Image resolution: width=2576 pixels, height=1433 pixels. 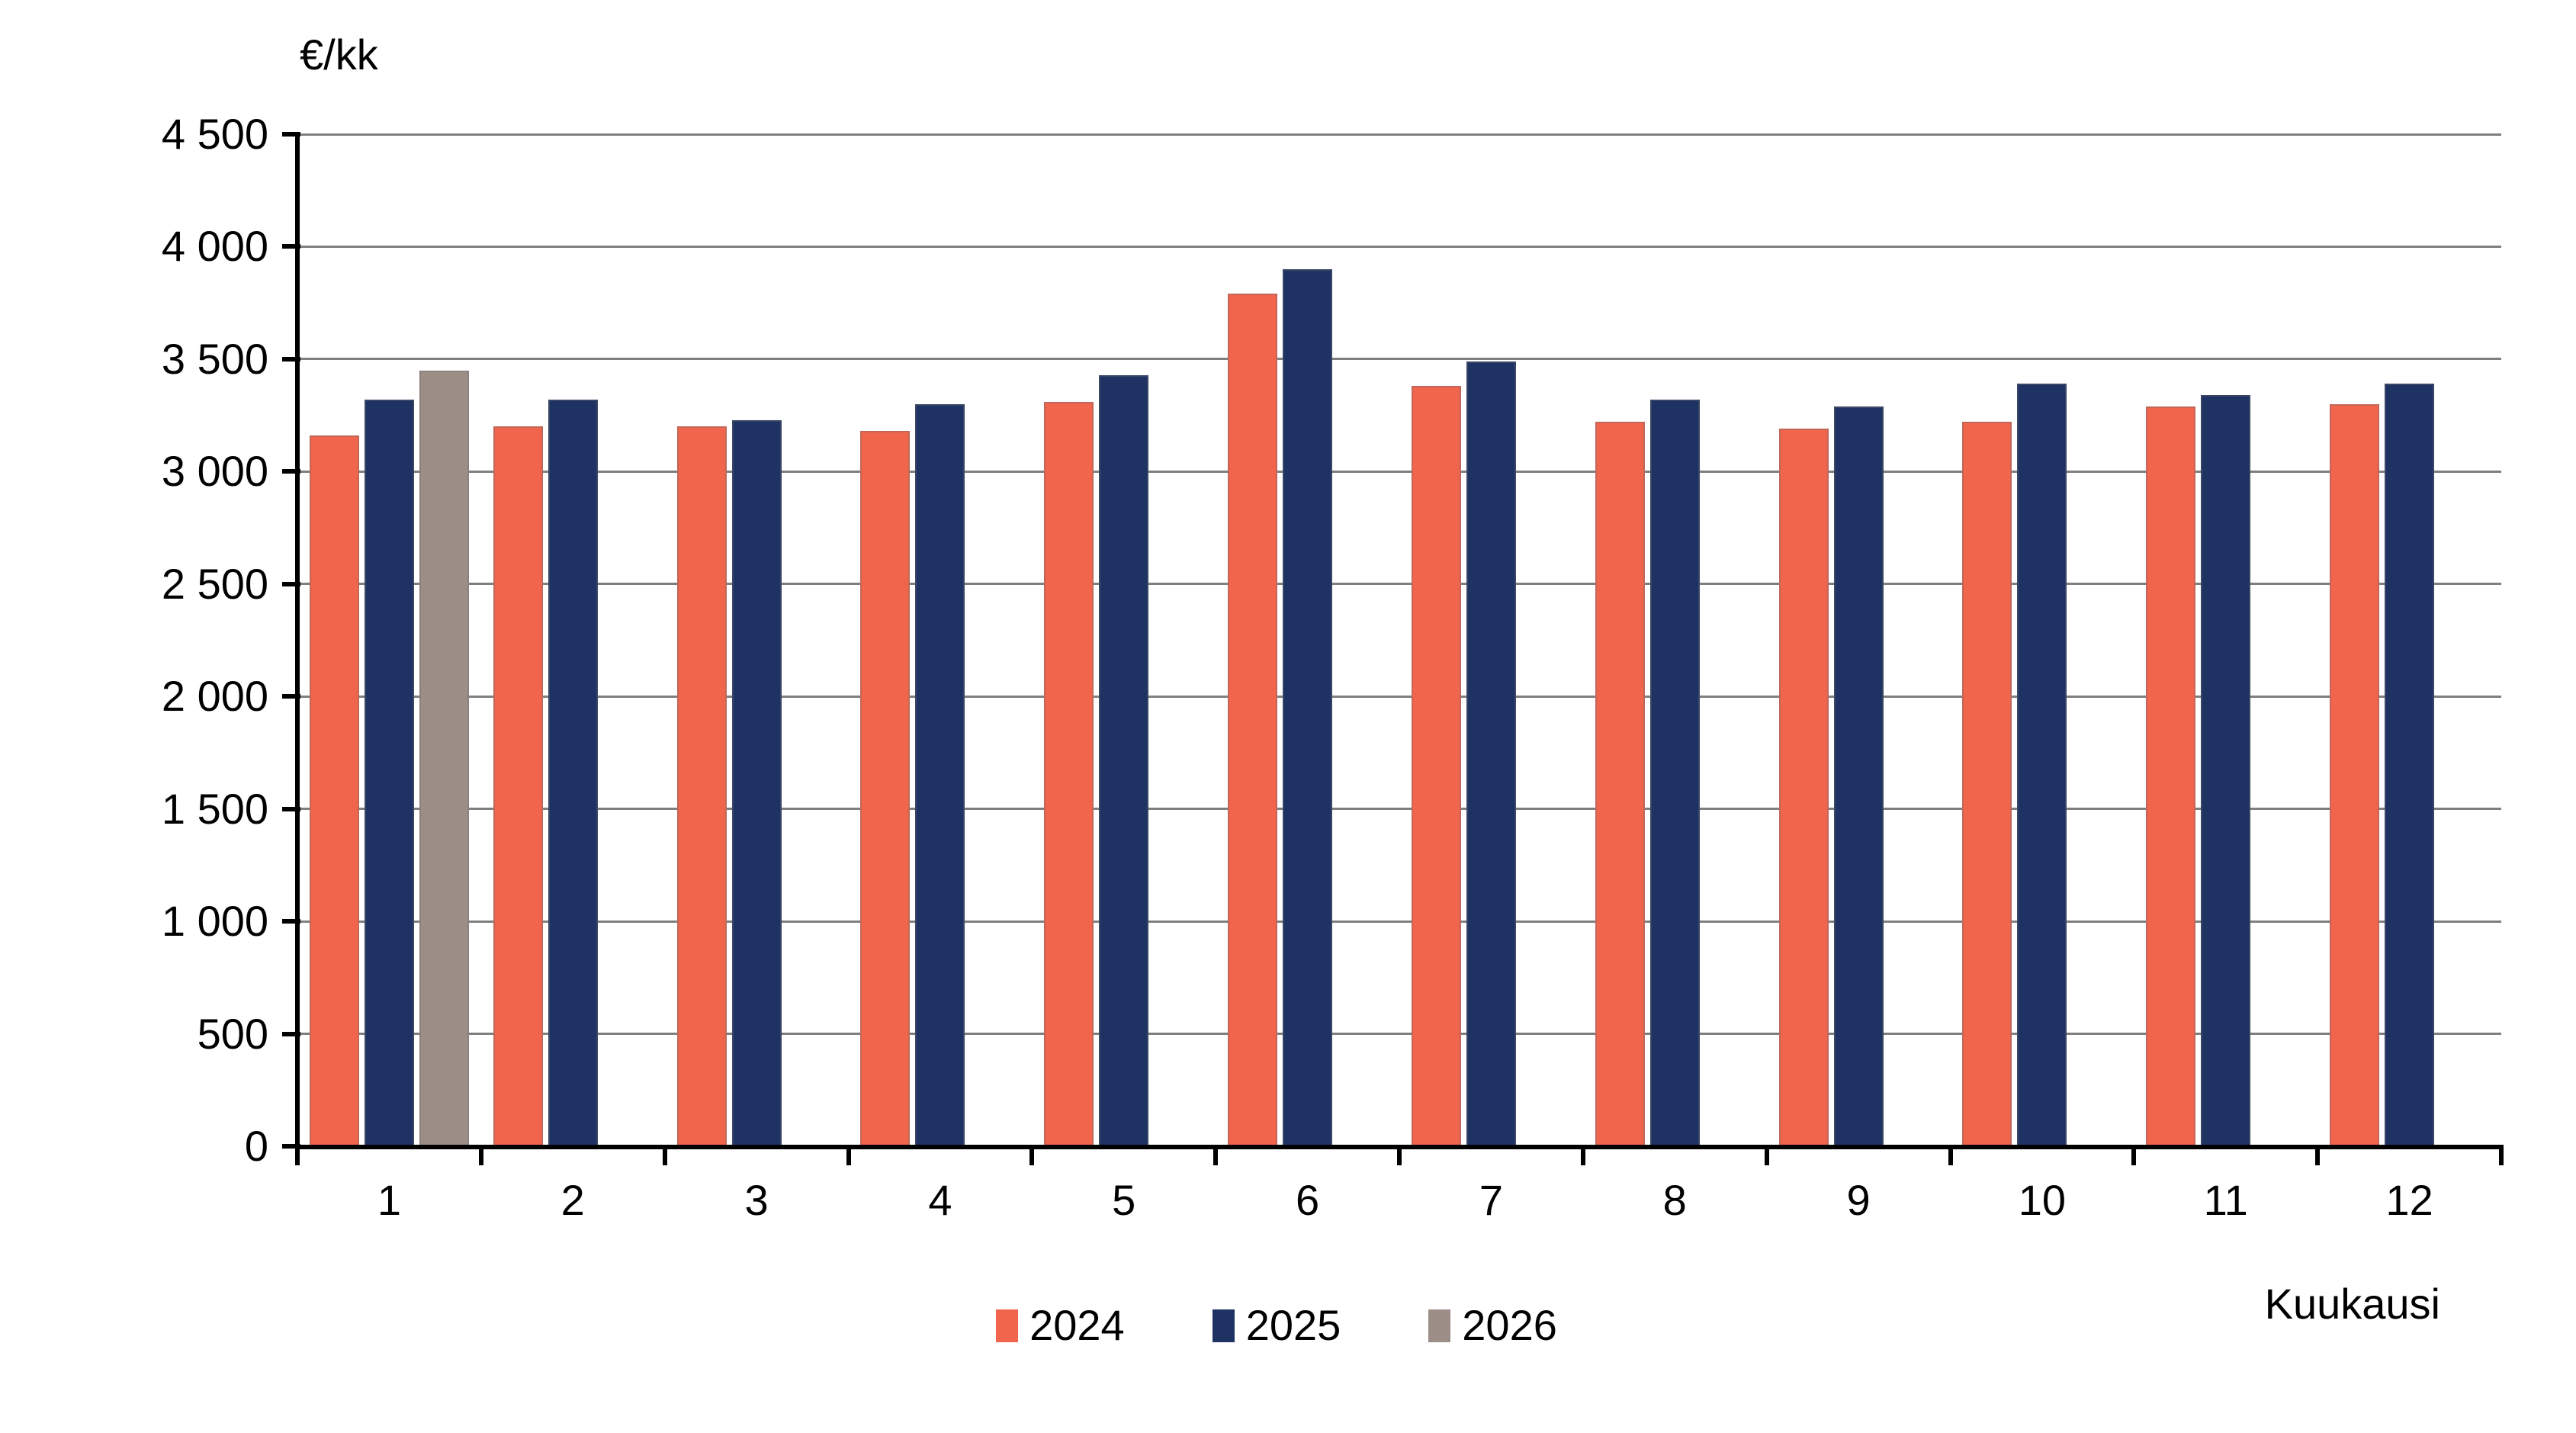 What do you see at coordinates (297, 648) in the screenshot?
I see `y-axis-line` at bounding box center [297, 648].